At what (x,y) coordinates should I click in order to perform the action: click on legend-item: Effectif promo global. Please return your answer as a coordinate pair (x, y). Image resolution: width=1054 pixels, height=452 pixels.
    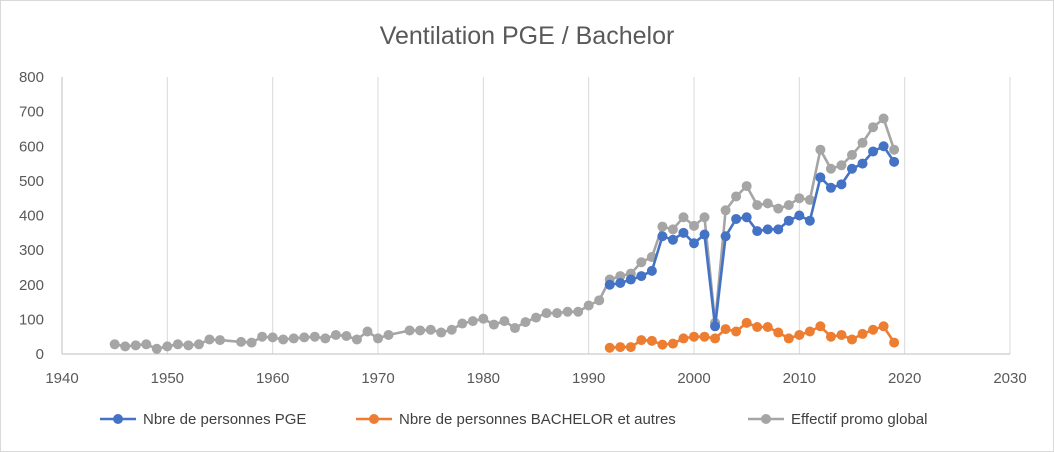
    Looking at the image, I should click on (837, 419).